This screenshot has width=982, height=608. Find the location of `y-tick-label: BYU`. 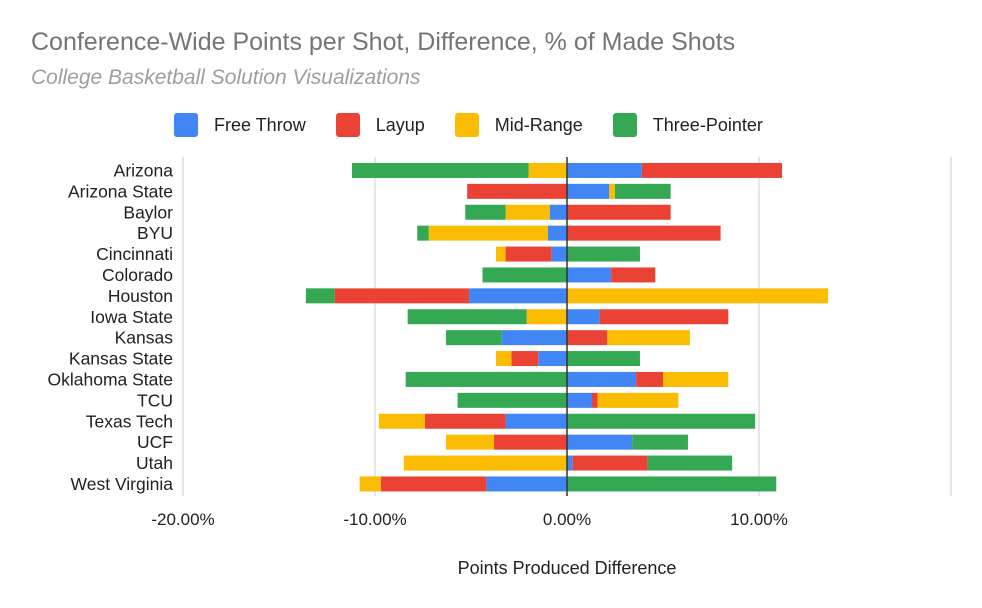

y-tick-label: BYU is located at coordinates (155, 233).